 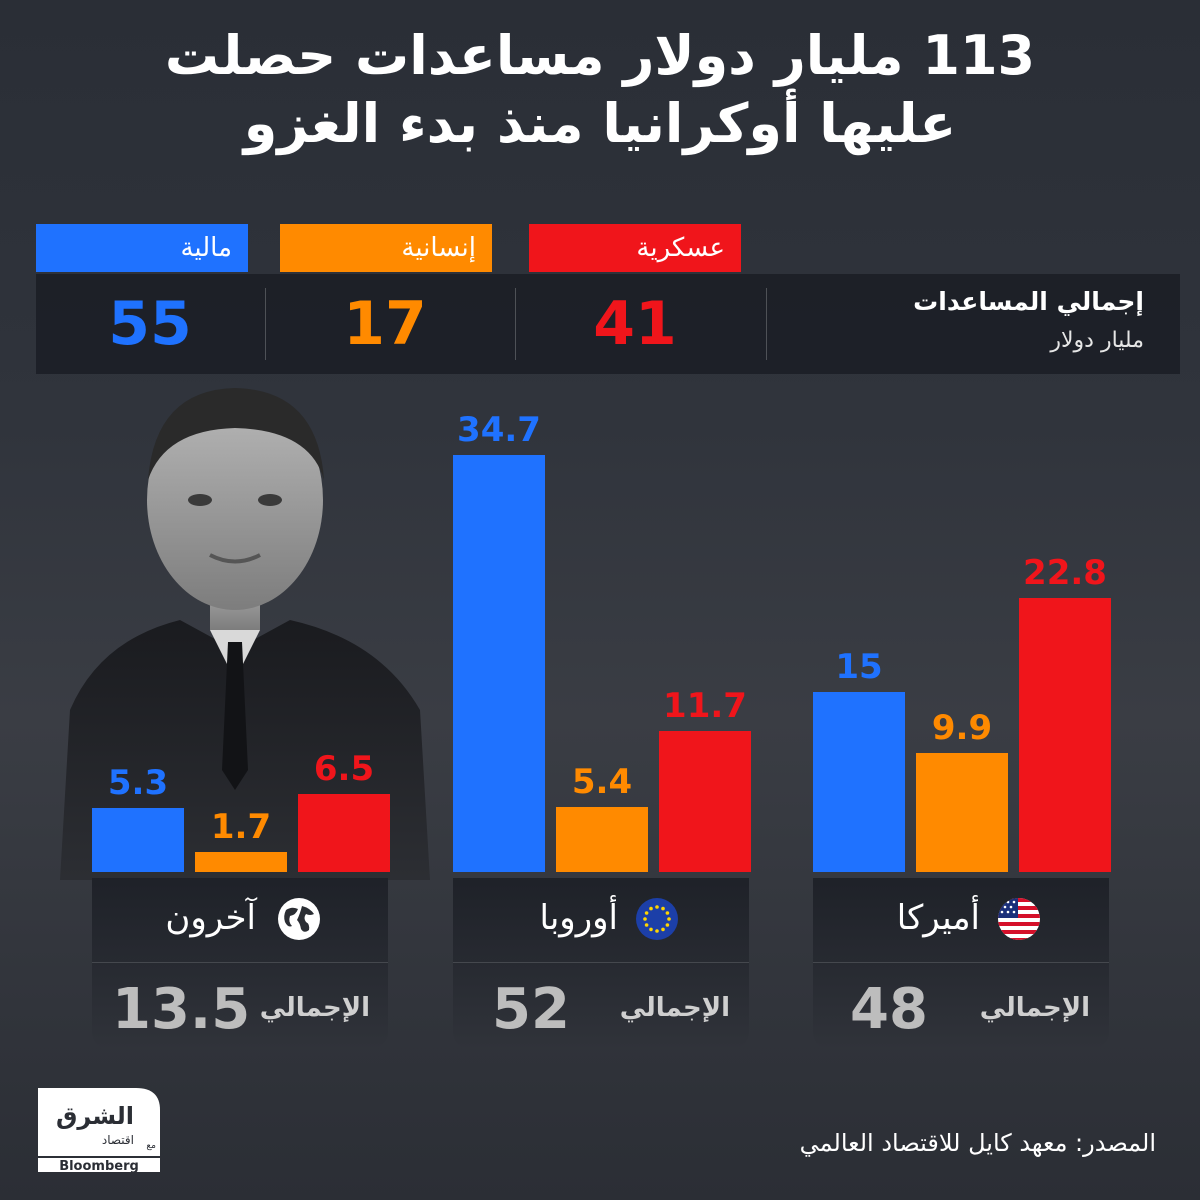 What do you see at coordinates (1097, 340) in the screenshot?
I see `totals-unit: مليار دولار` at bounding box center [1097, 340].